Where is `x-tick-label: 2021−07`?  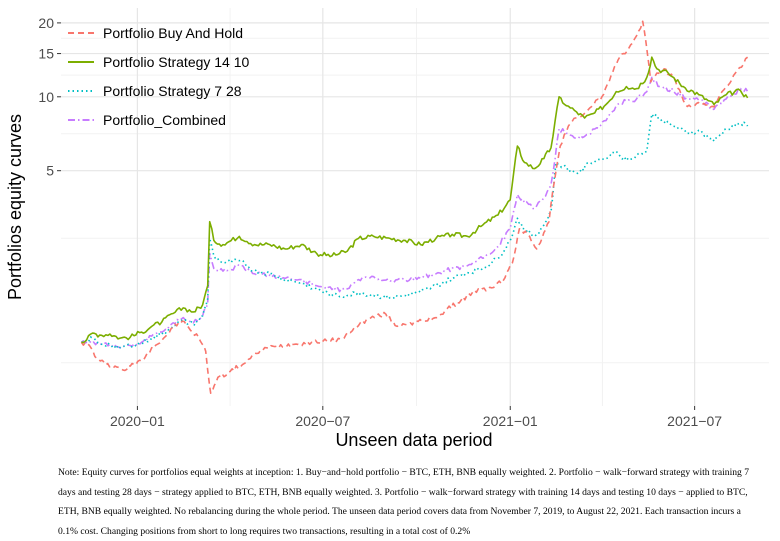
x-tick-label: 2021−07 is located at coordinates (694, 421).